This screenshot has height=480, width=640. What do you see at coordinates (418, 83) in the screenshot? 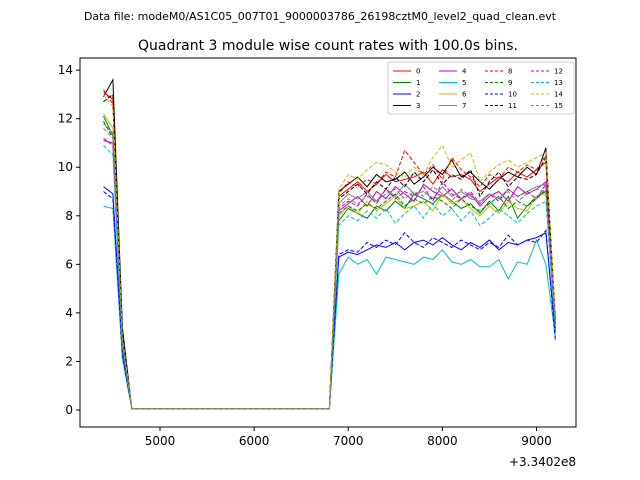
I see `legend-label-1: 1` at bounding box center [418, 83].